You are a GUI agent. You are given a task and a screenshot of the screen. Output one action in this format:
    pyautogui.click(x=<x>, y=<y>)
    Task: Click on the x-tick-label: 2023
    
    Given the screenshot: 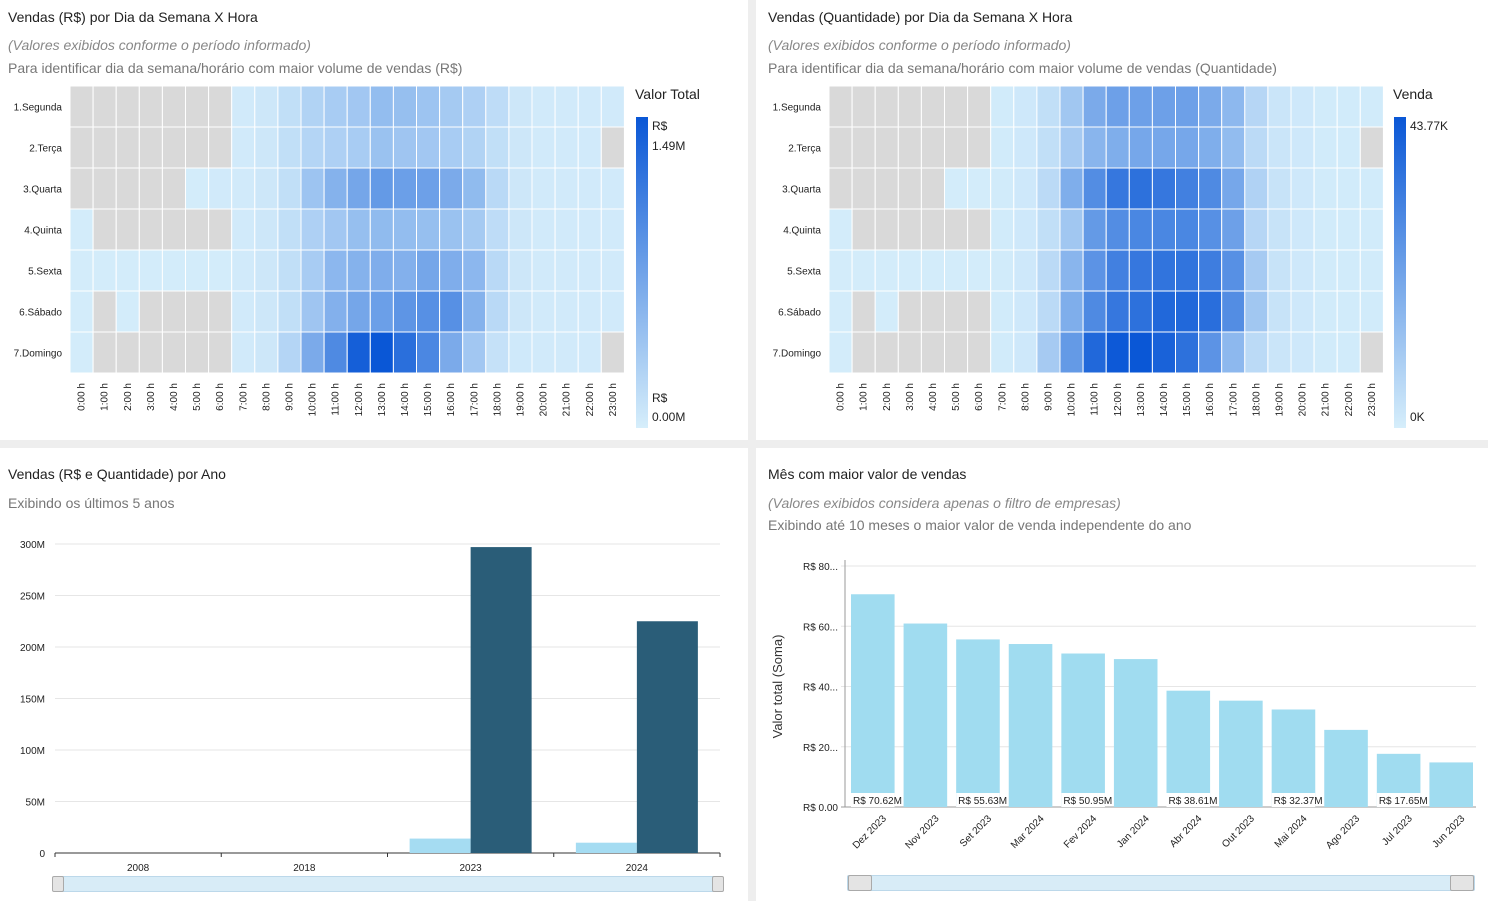 What is the action you would take?
    pyautogui.click(x=471, y=868)
    